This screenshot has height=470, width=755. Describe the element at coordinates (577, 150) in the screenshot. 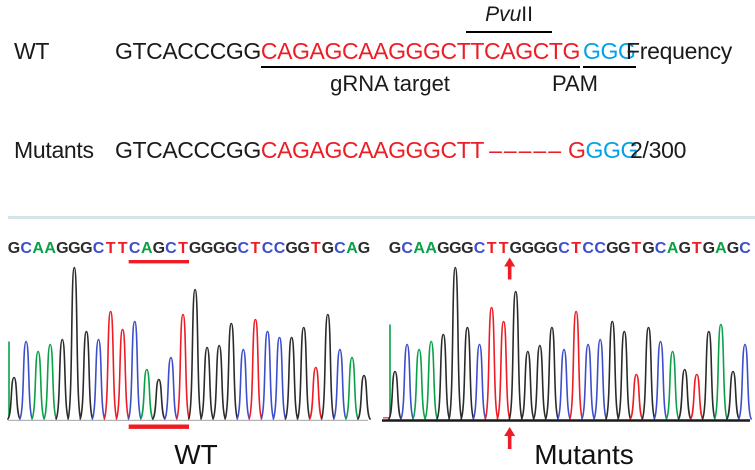

I see `mutants-red-g: G` at that location.